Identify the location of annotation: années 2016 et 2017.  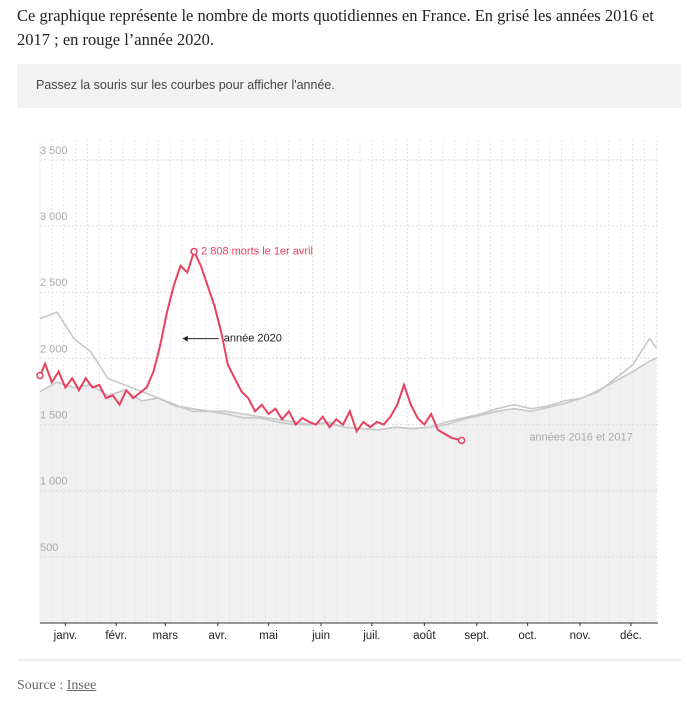
(580, 438).